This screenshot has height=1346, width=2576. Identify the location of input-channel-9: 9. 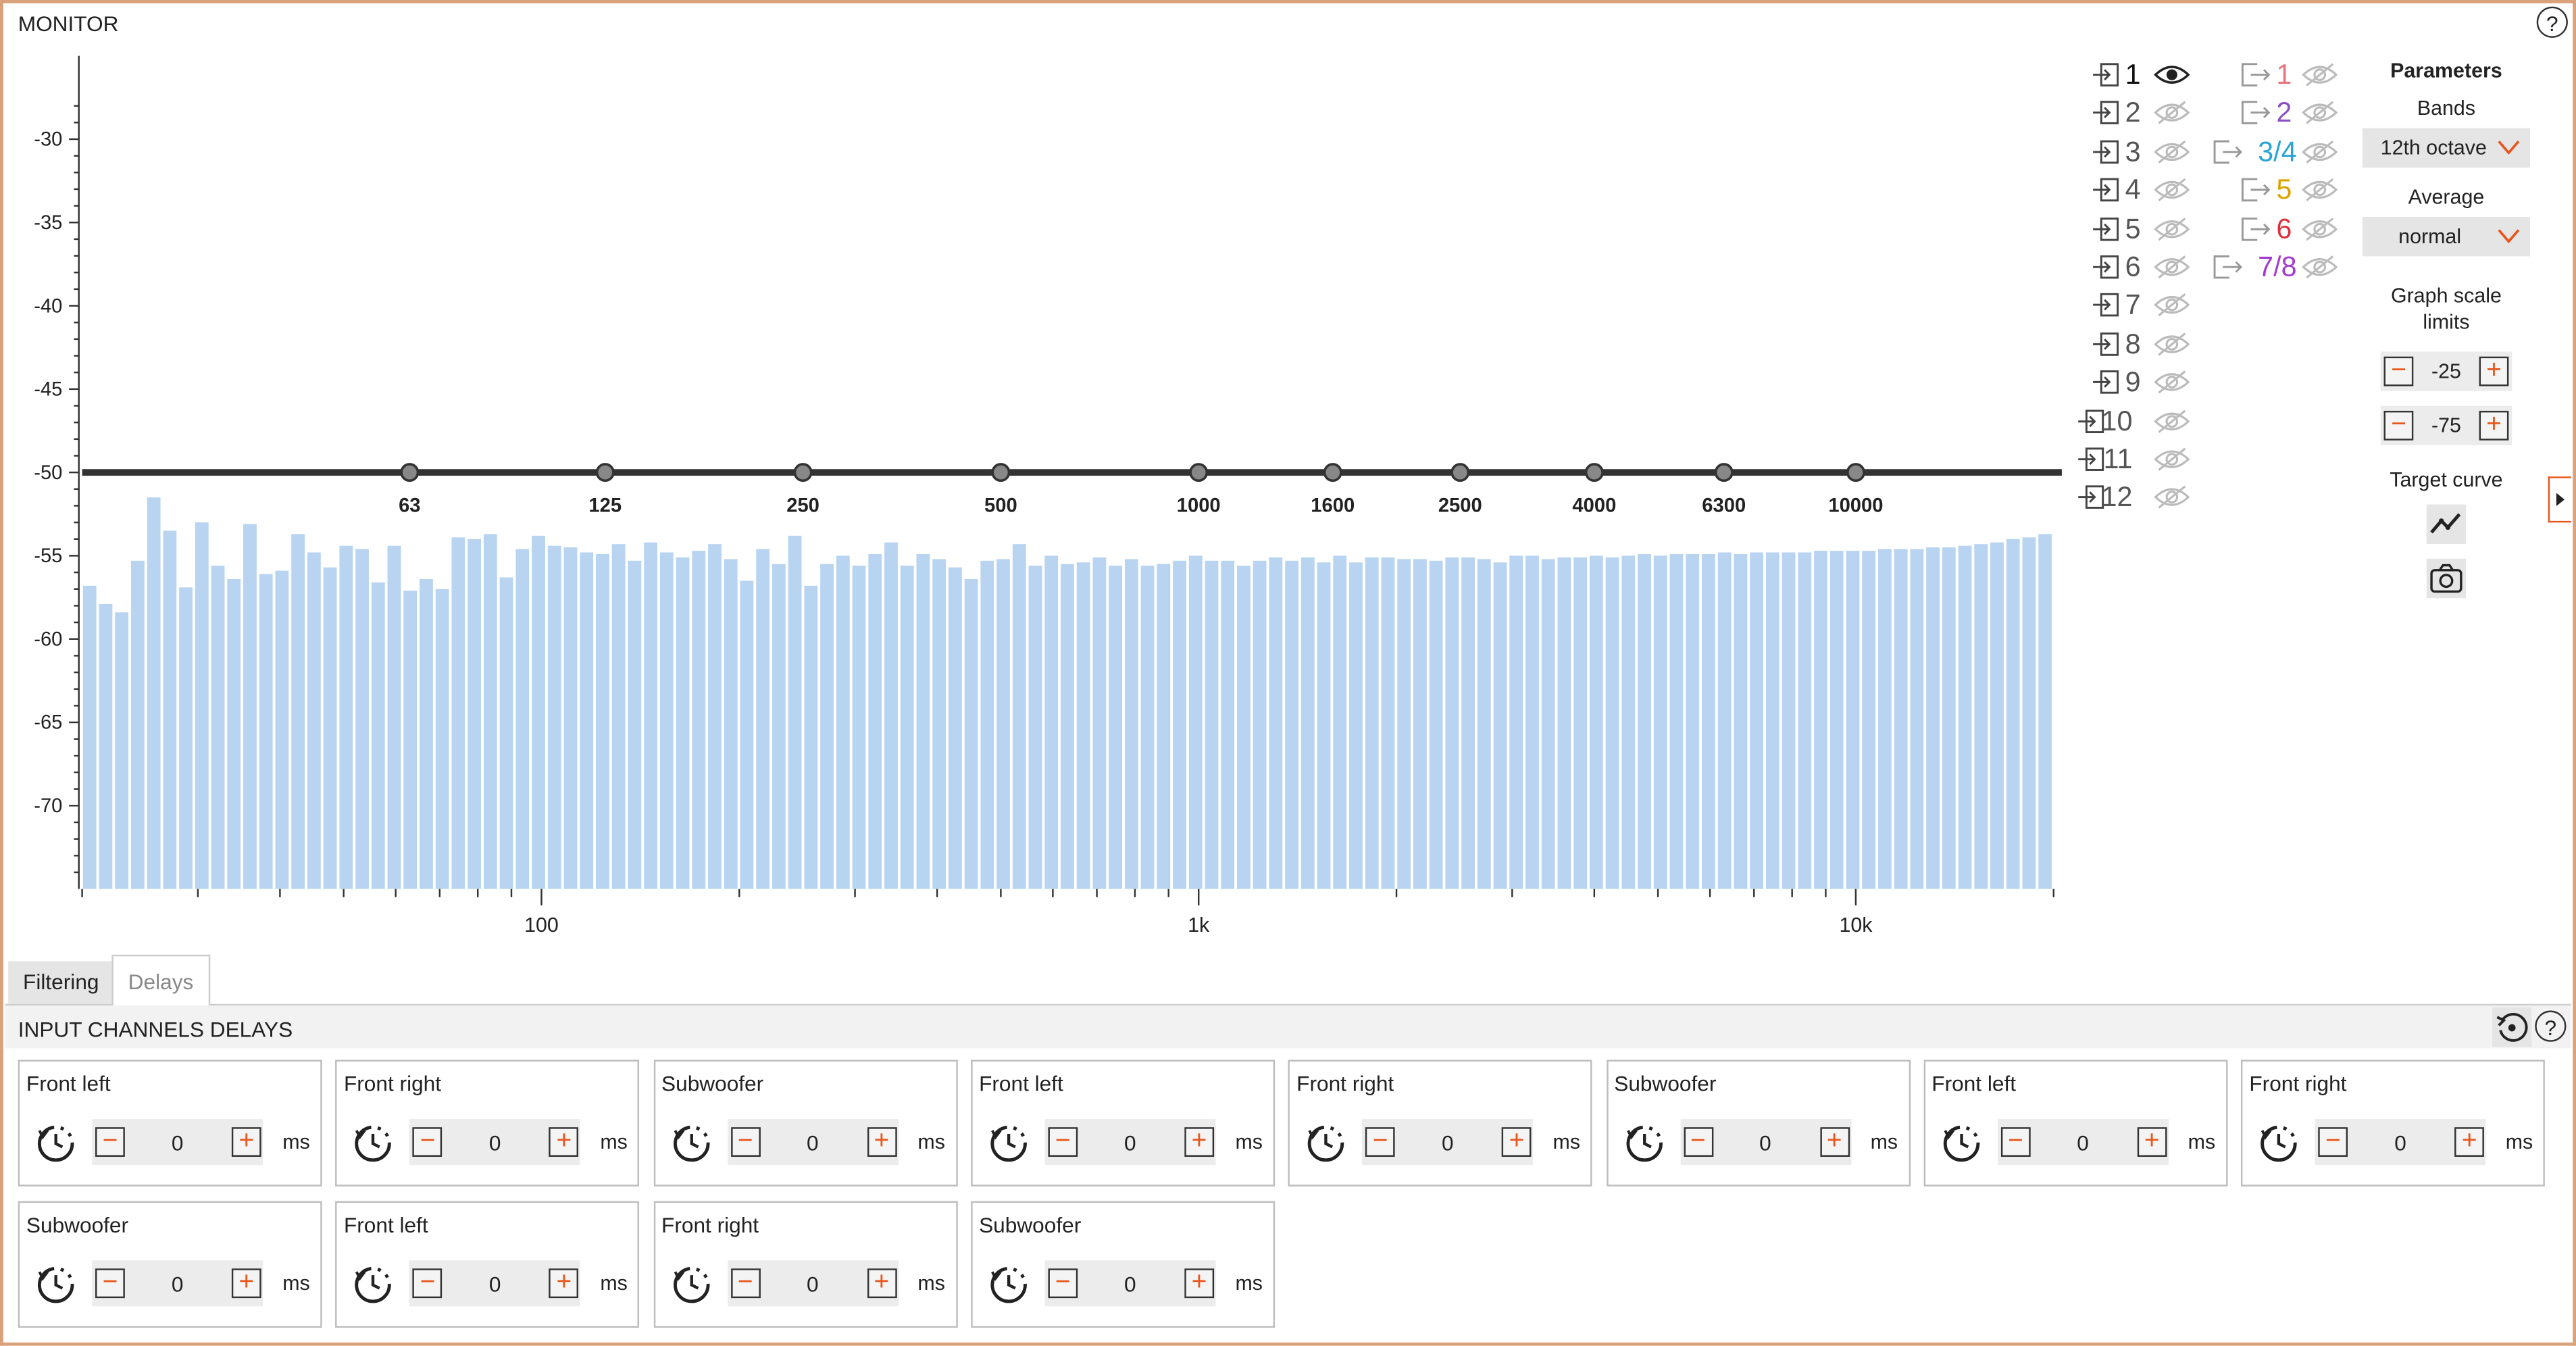
(2139, 383).